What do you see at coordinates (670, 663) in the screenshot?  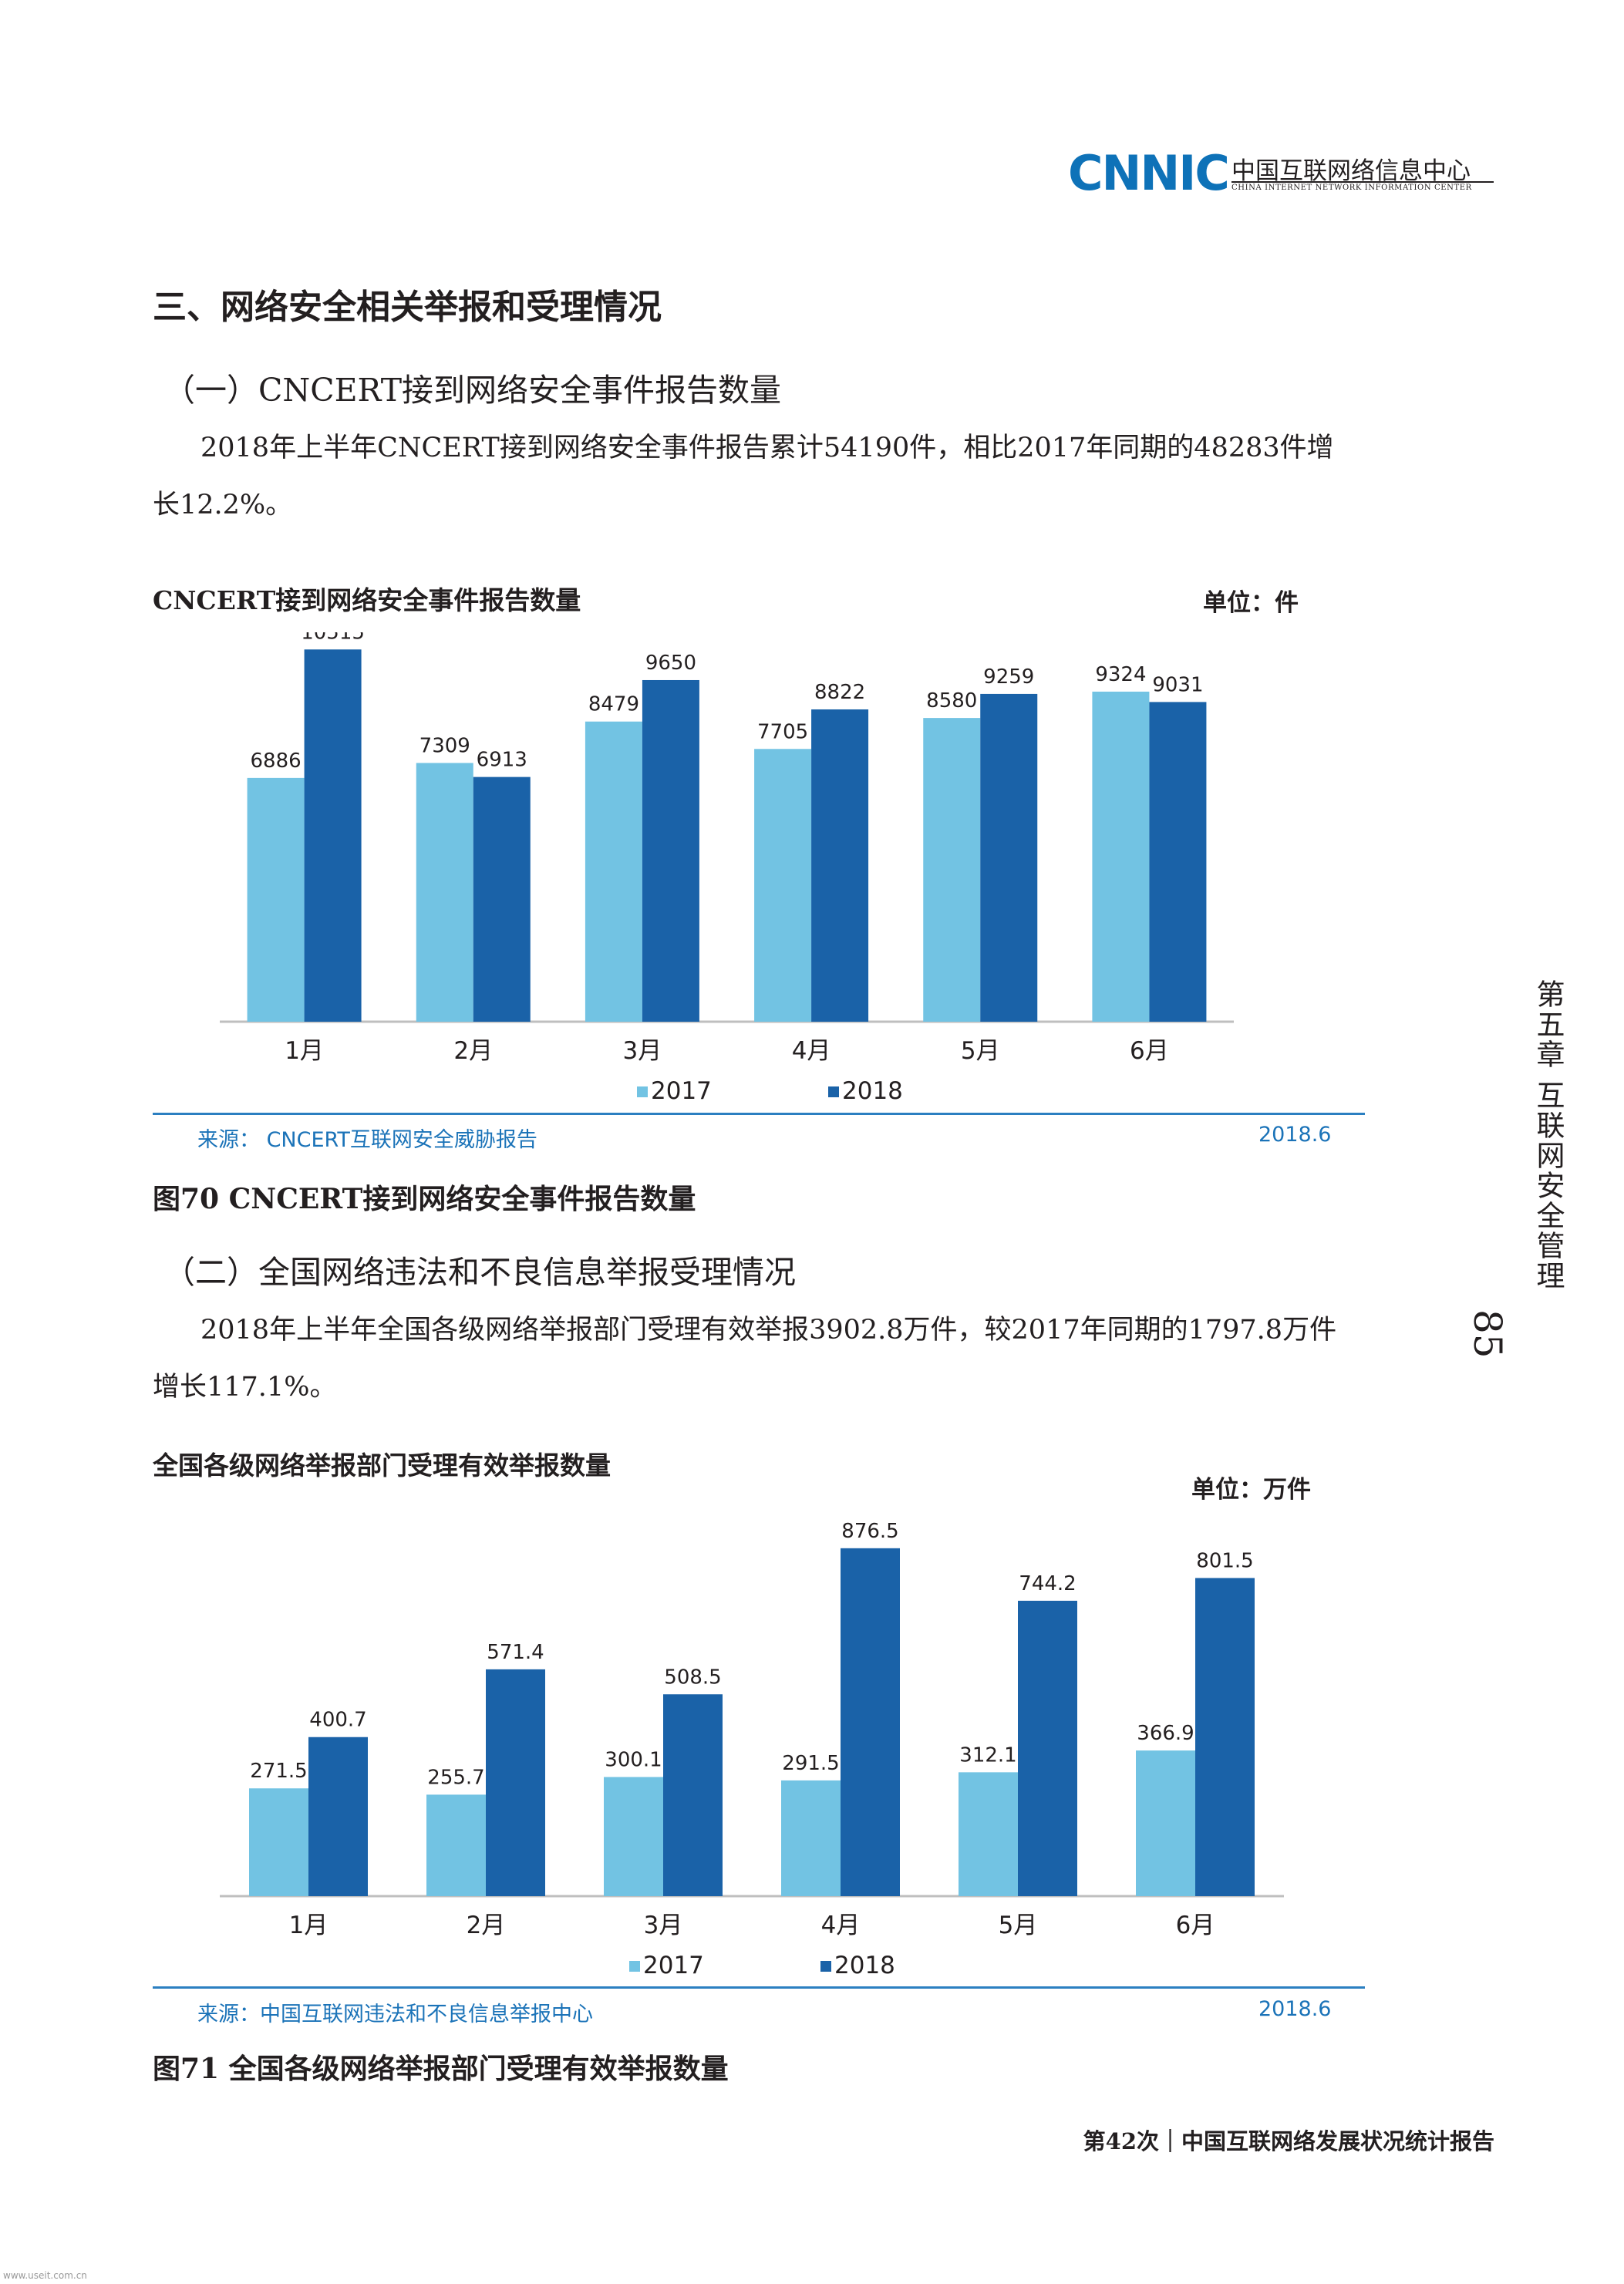 I see `data-label-2018-3: 9650` at bounding box center [670, 663].